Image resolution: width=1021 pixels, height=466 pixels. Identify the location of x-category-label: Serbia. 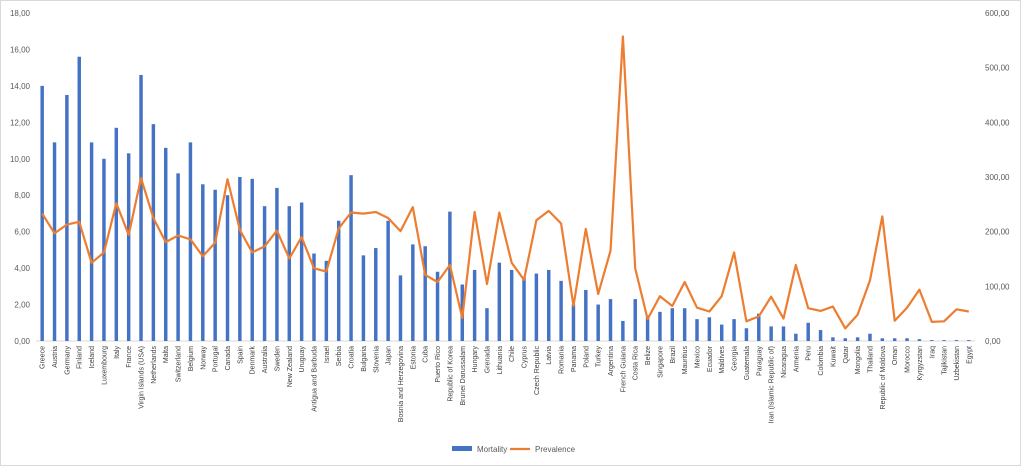
(339, 356).